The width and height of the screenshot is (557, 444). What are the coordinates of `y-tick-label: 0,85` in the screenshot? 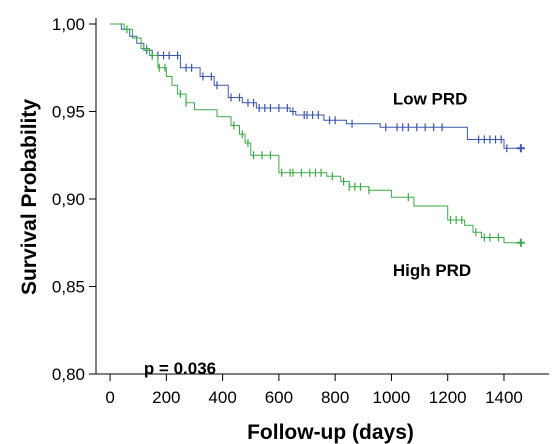 It's located at (68, 287).